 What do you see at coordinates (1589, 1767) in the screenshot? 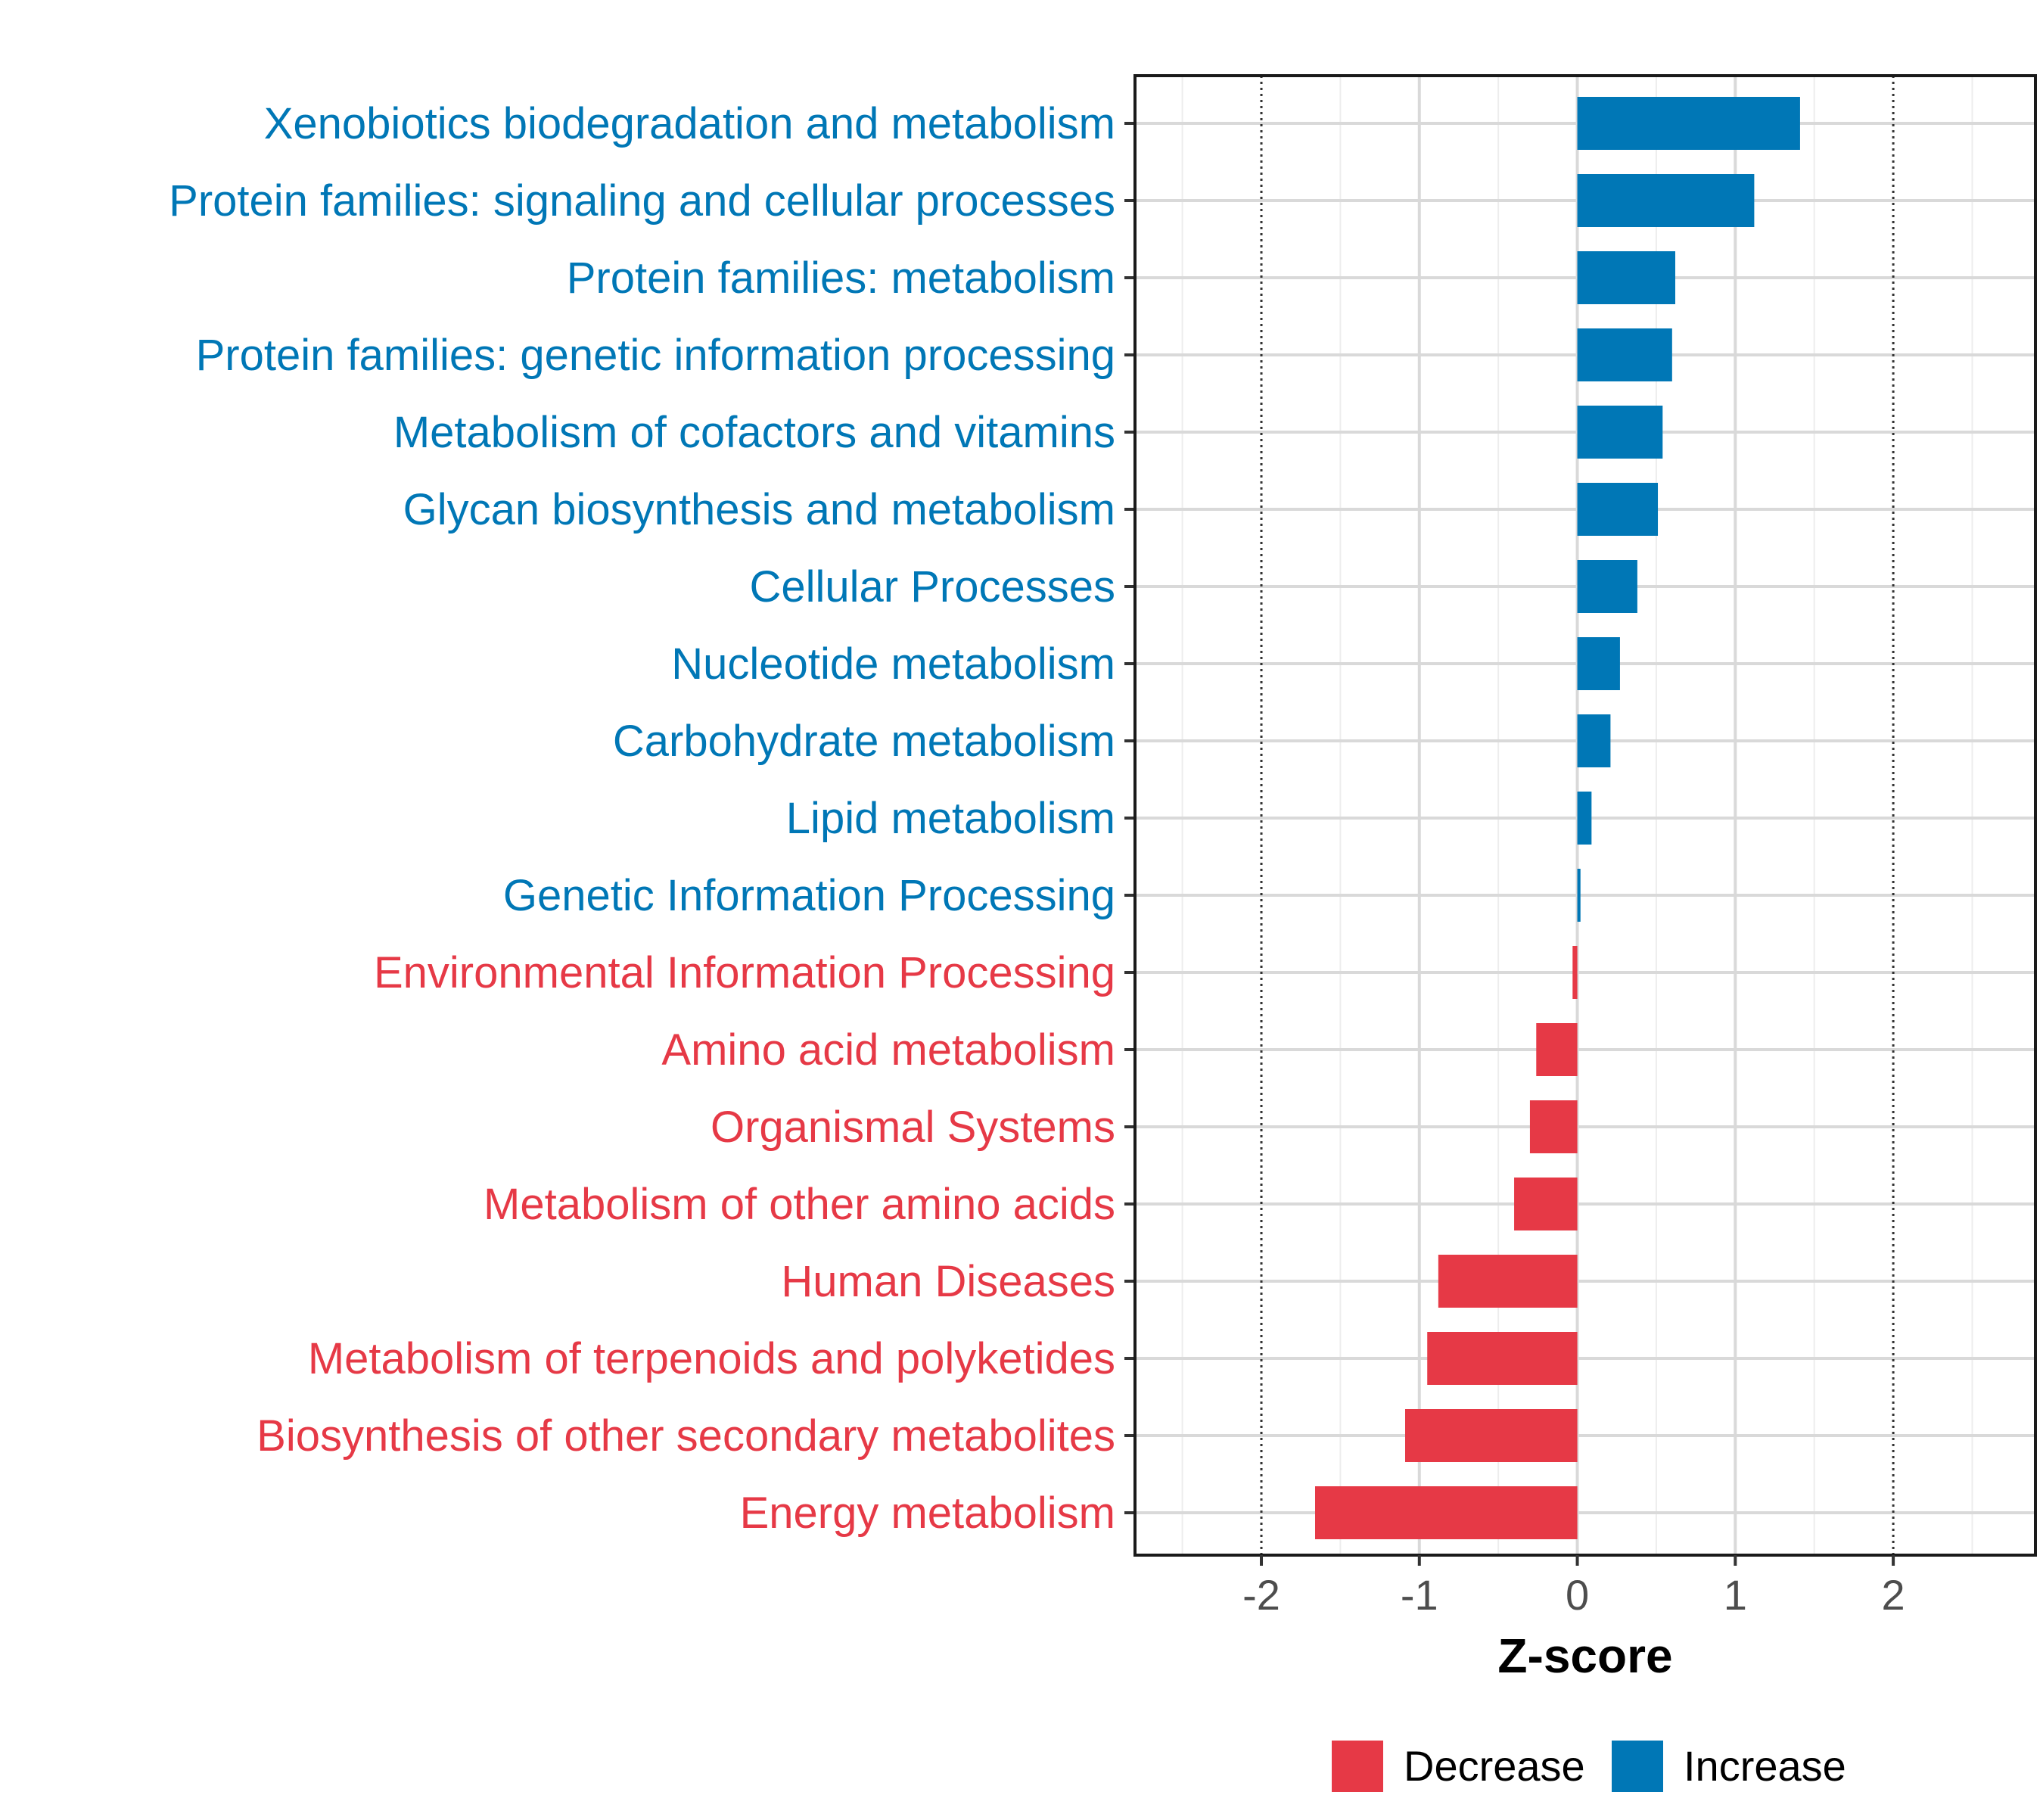
I see `legend: Decrease Increase` at bounding box center [1589, 1767].